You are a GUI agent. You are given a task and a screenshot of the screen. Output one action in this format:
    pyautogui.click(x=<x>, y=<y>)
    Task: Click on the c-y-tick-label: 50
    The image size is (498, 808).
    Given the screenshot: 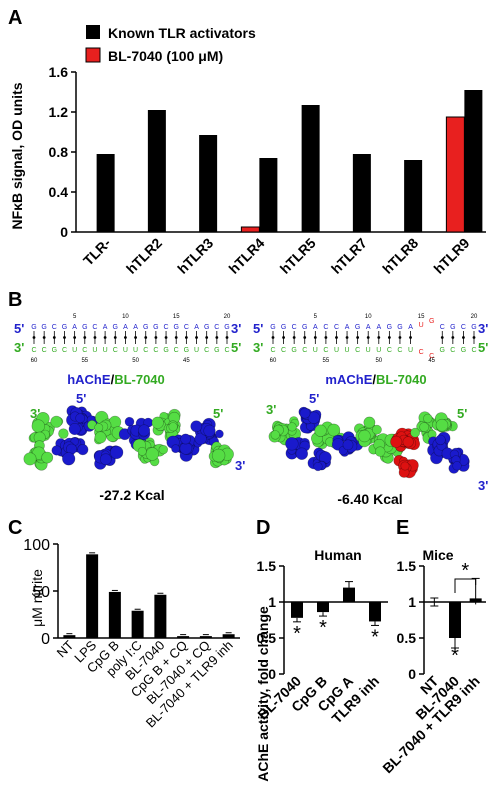 What is the action you would take?
    pyautogui.click(x=41, y=592)
    